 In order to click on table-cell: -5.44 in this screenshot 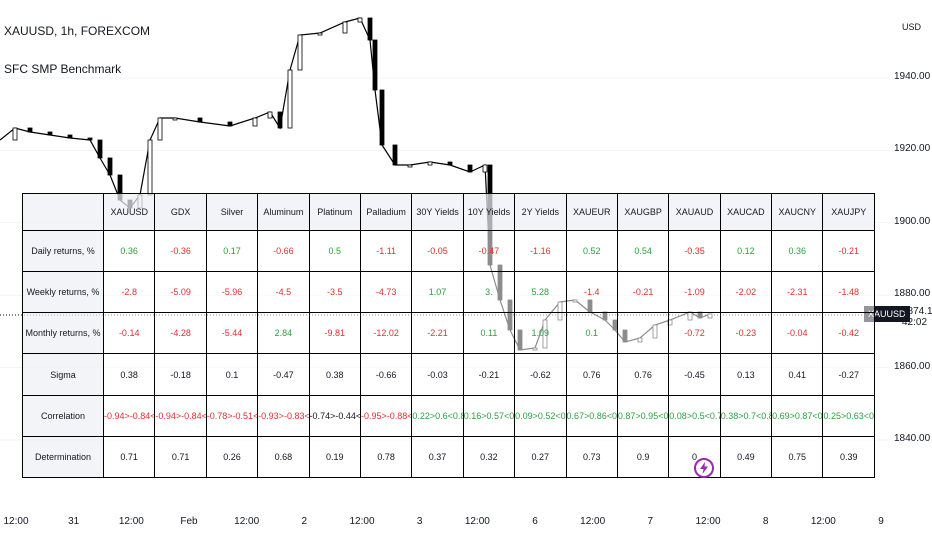, I will do `click(232, 333)`.